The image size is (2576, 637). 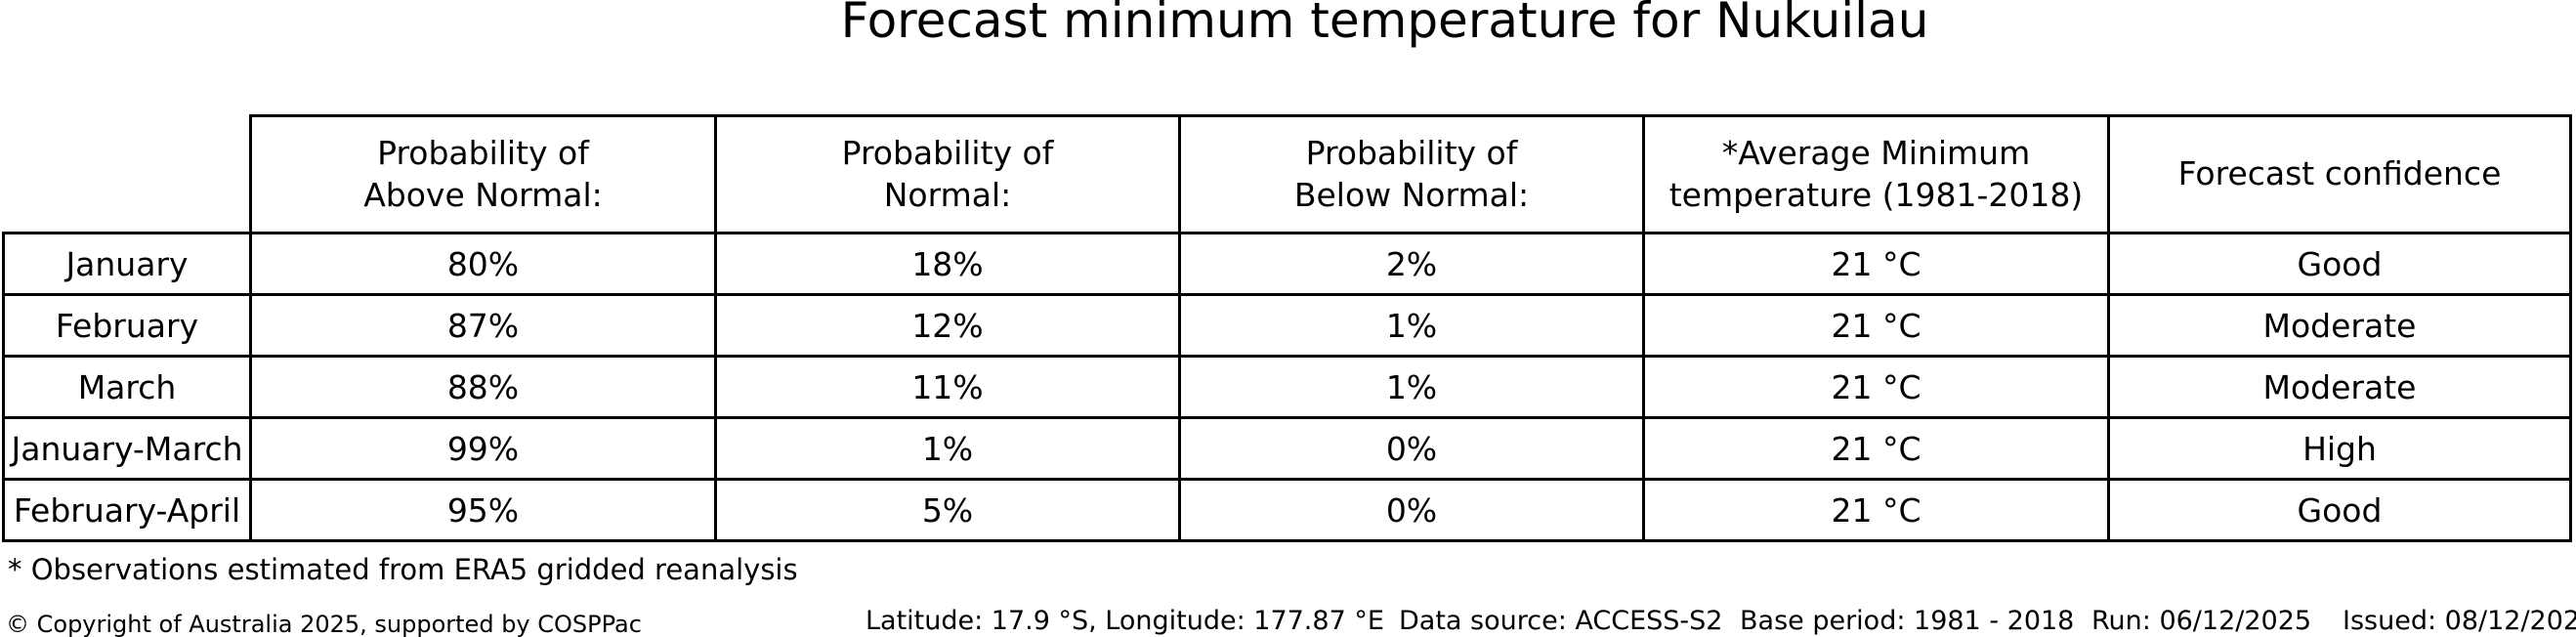 What do you see at coordinates (1561, 621) in the screenshot?
I see `data-source-label: Data source: ACCESS-S2` at bounding box center [1561, 621].